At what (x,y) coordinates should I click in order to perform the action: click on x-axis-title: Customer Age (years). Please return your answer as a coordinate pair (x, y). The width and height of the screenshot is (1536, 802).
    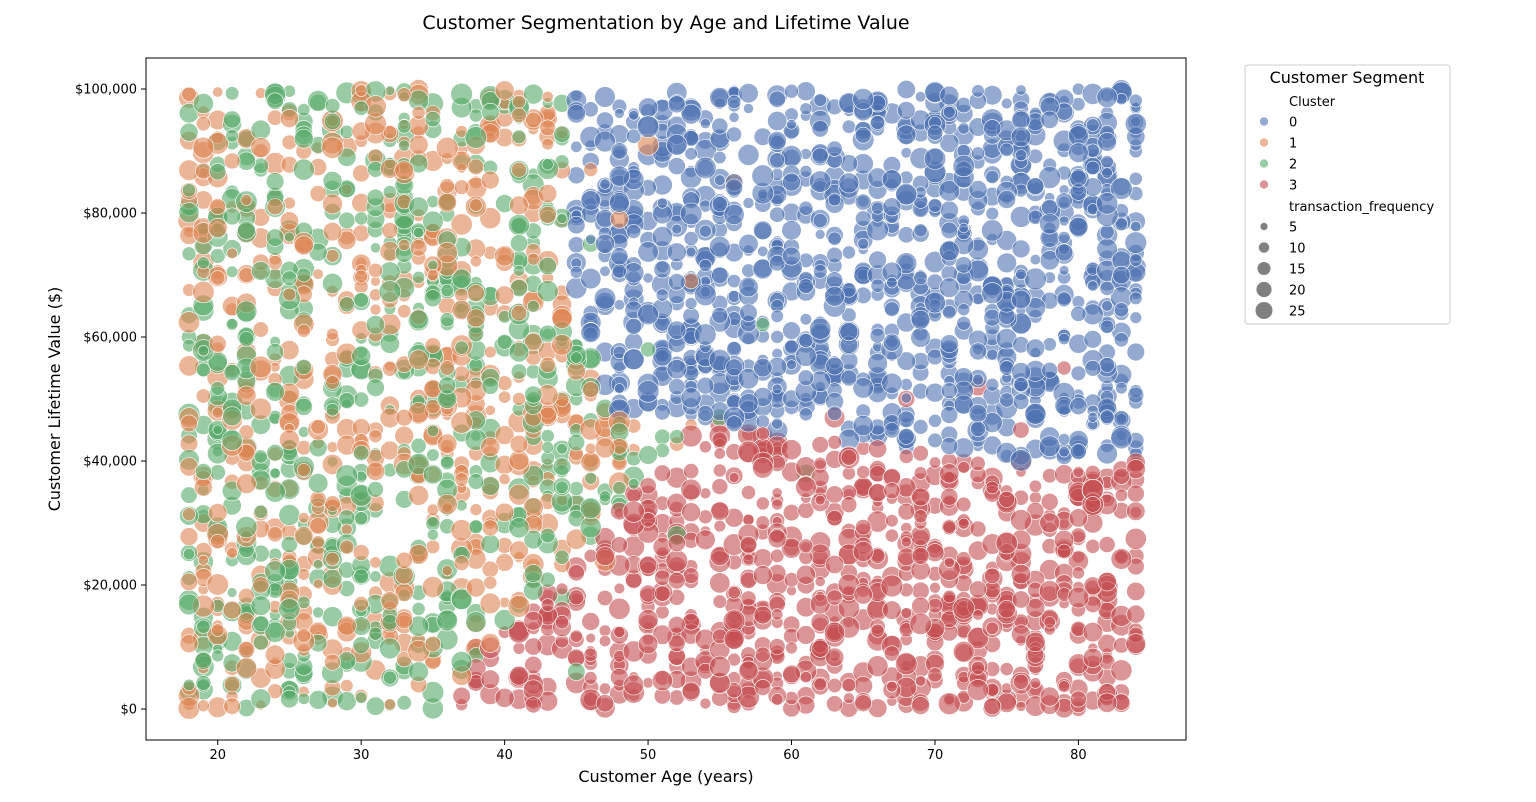
    Looking at the image, I should click on (665, 776).